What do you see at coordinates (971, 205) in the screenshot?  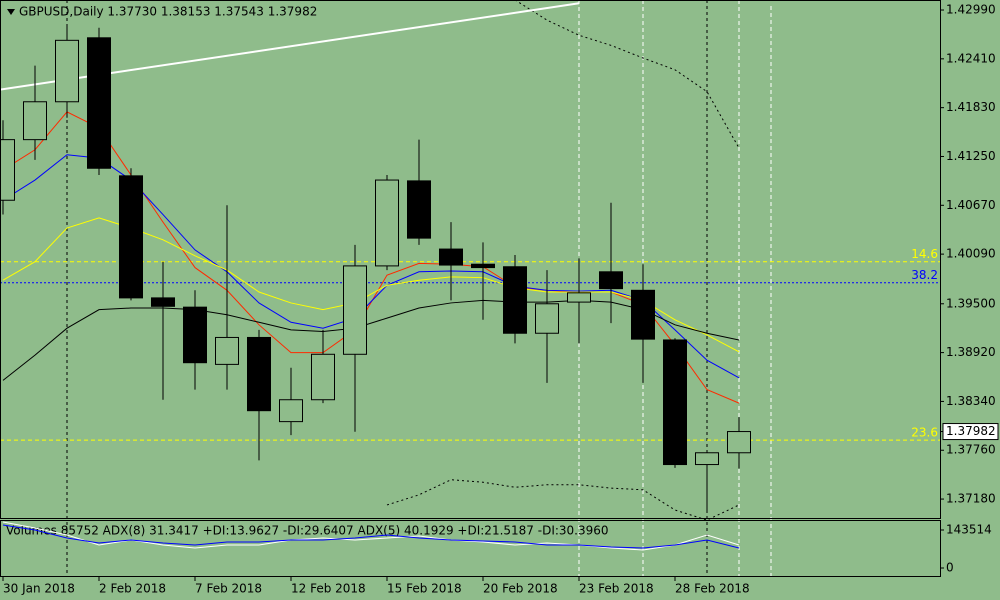 I see `y-tick-label: 1.40670` at bounding box center [971, 205].